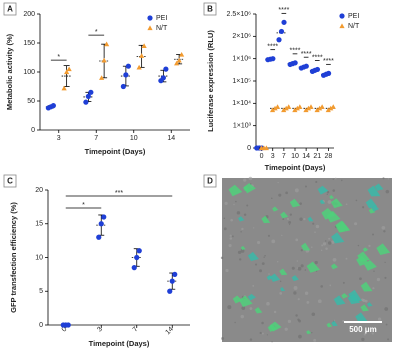 The width and height of the screenshot is (400, 350). Describe the element at coordinates (41, 325) in the screenshot. I see `y-tick-label: 0` at that location.